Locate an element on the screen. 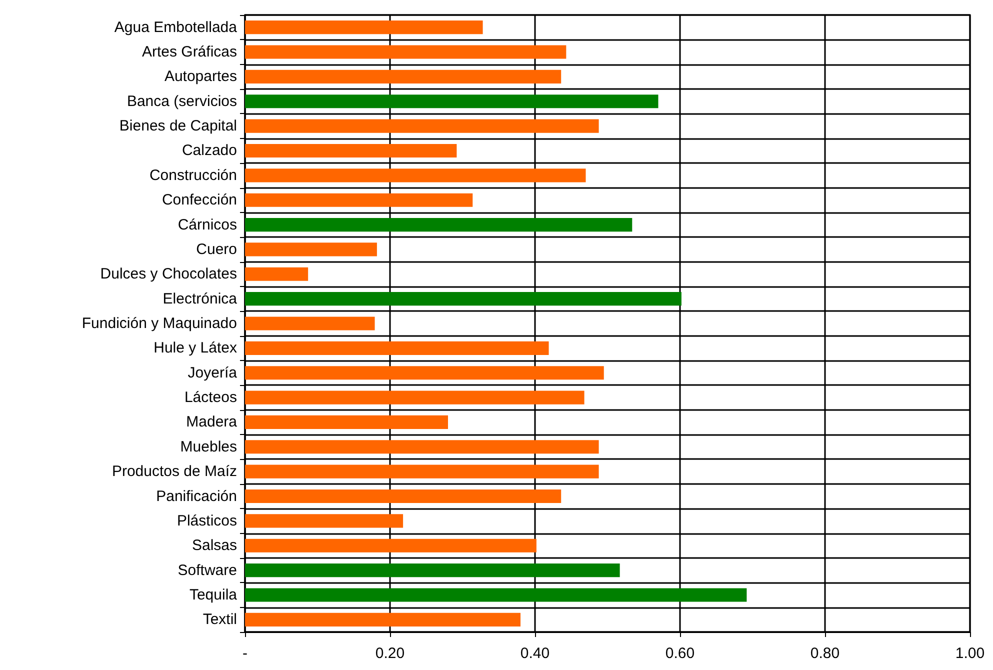 This screenshot has height=670, width=993. y-tick-label: Hule y Látex is located at coordinates (196, 348).